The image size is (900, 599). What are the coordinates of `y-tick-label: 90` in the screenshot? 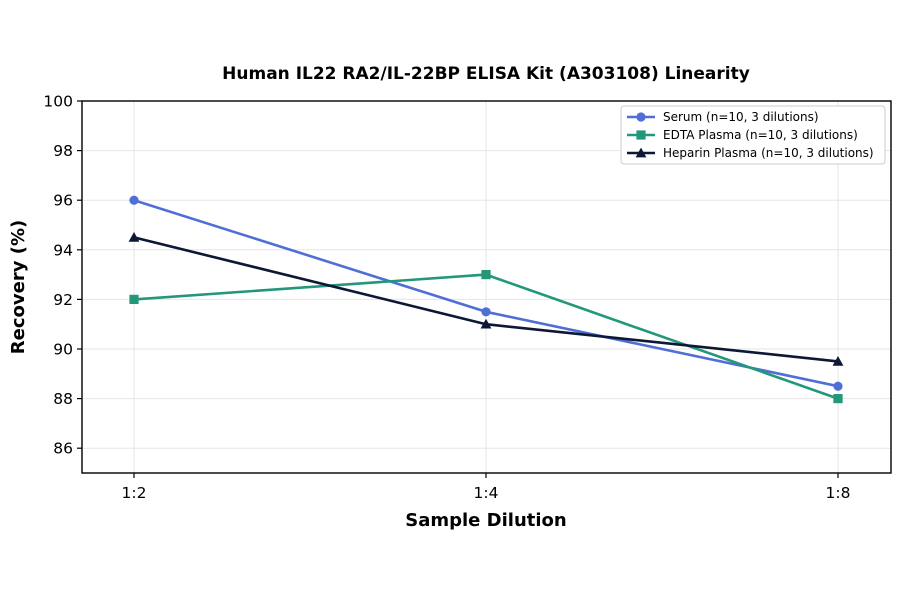 It's located at (63, 350).